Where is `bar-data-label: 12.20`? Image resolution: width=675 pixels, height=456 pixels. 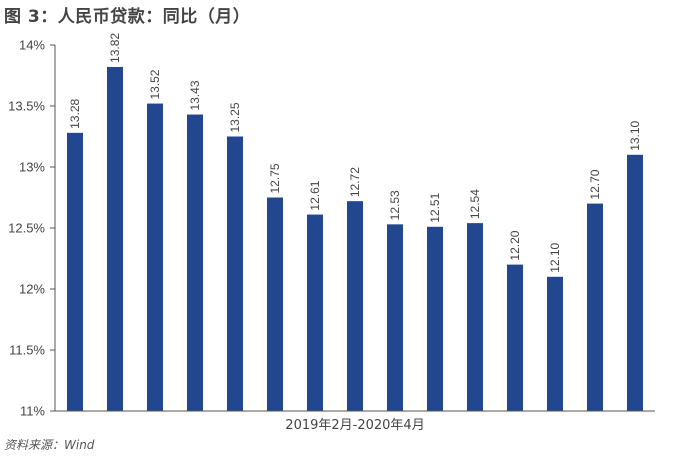
bar-data-label: 12.20 is located at coordinates (515, 245).